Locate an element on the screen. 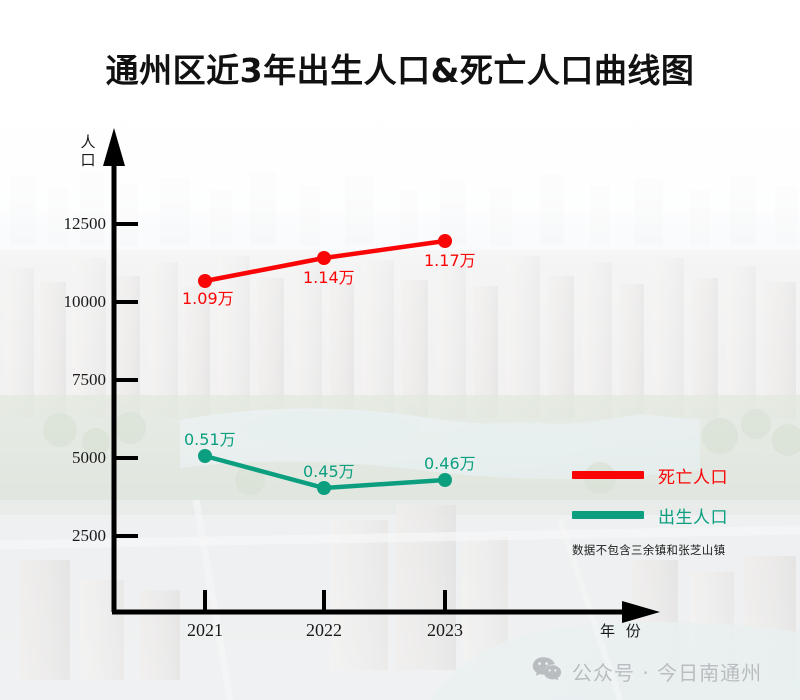  data-label-birth-2022: 0.45万 is located at coordinates (329, 471).